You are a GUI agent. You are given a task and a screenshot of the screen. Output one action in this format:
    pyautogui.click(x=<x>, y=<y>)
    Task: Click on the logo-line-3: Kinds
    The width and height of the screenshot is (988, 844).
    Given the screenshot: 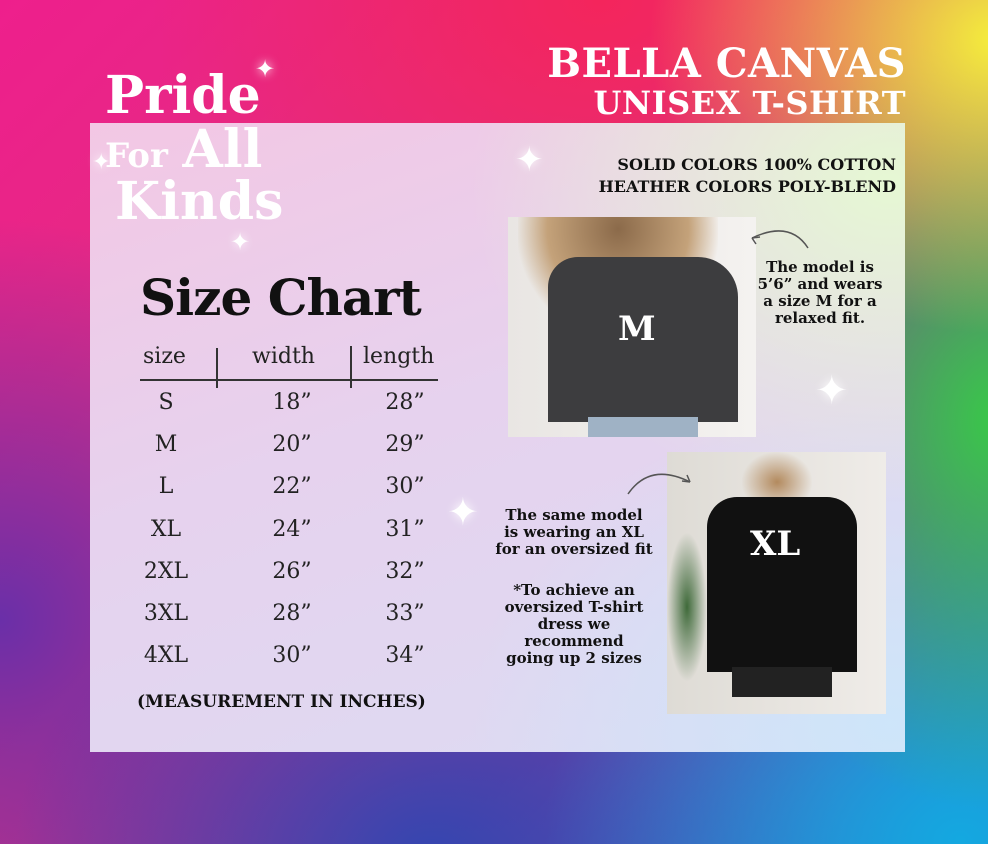 What is the action you would take?
    pyautogui.click(x=199, y=201)
    